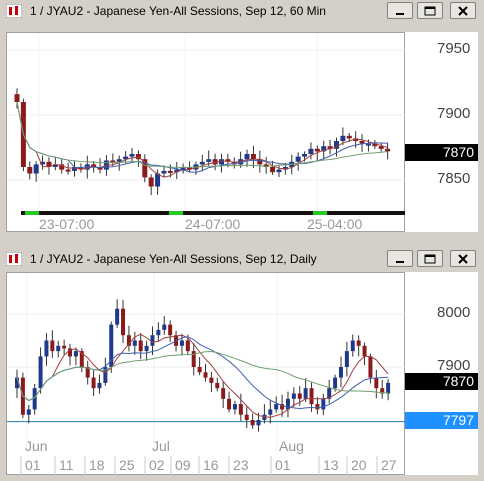  I want to click on day-label: 11, so click(66, 465).